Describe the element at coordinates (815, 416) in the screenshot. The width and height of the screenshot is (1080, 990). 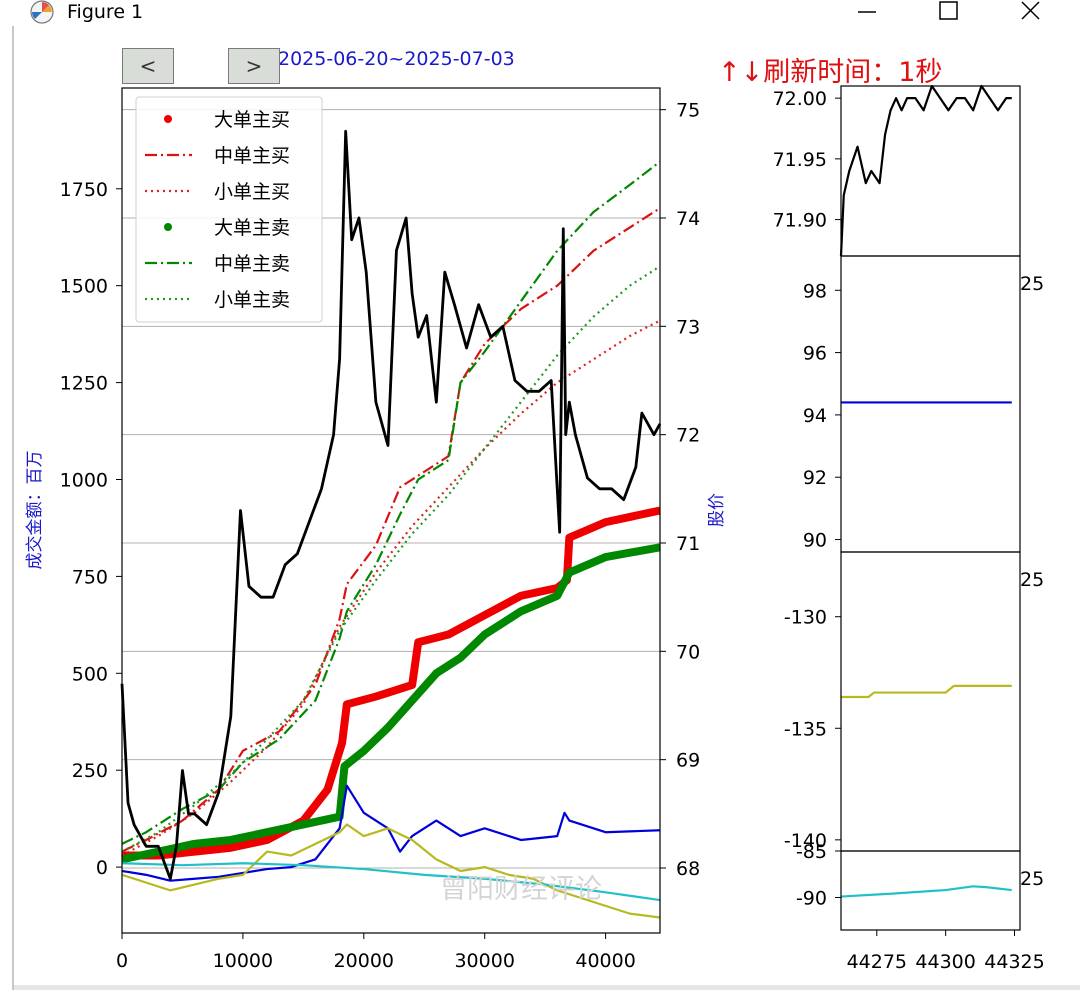
I see `mini-y-tick-label: 94` at that location.